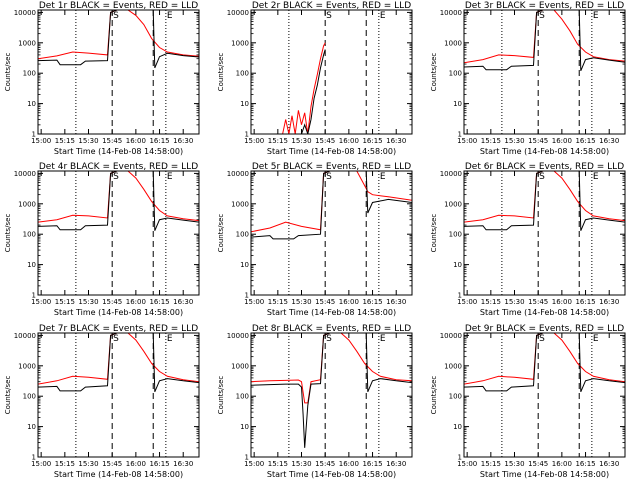 The width and height of the screenshot is (640, 480). I want to click on chart-title: Det 3r BLACK = Events, RED = LLD, so click(544, 6).